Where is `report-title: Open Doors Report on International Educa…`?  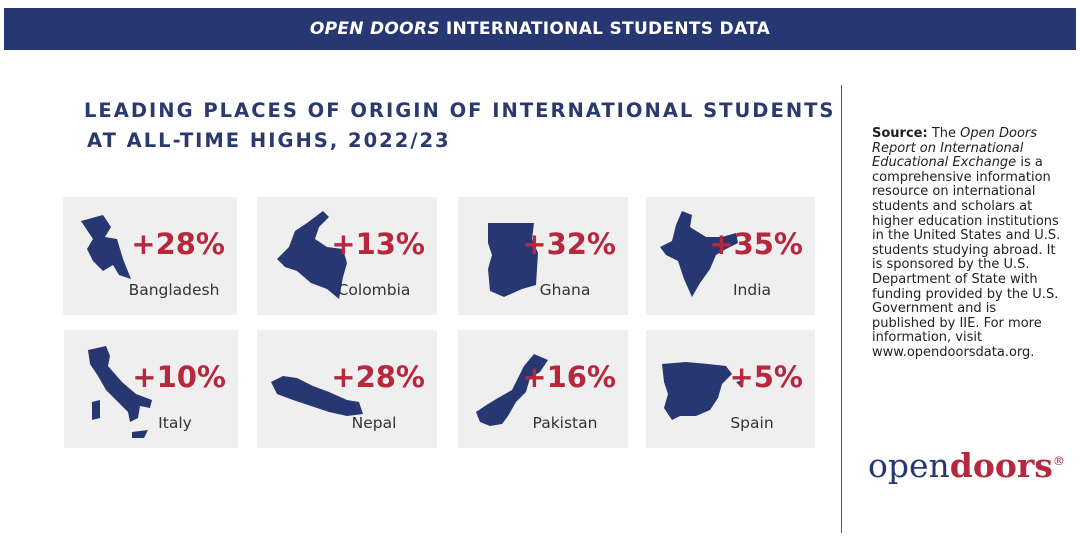 report-title: Open Doors Report on International Educa… is located at coordinates (955, 148).